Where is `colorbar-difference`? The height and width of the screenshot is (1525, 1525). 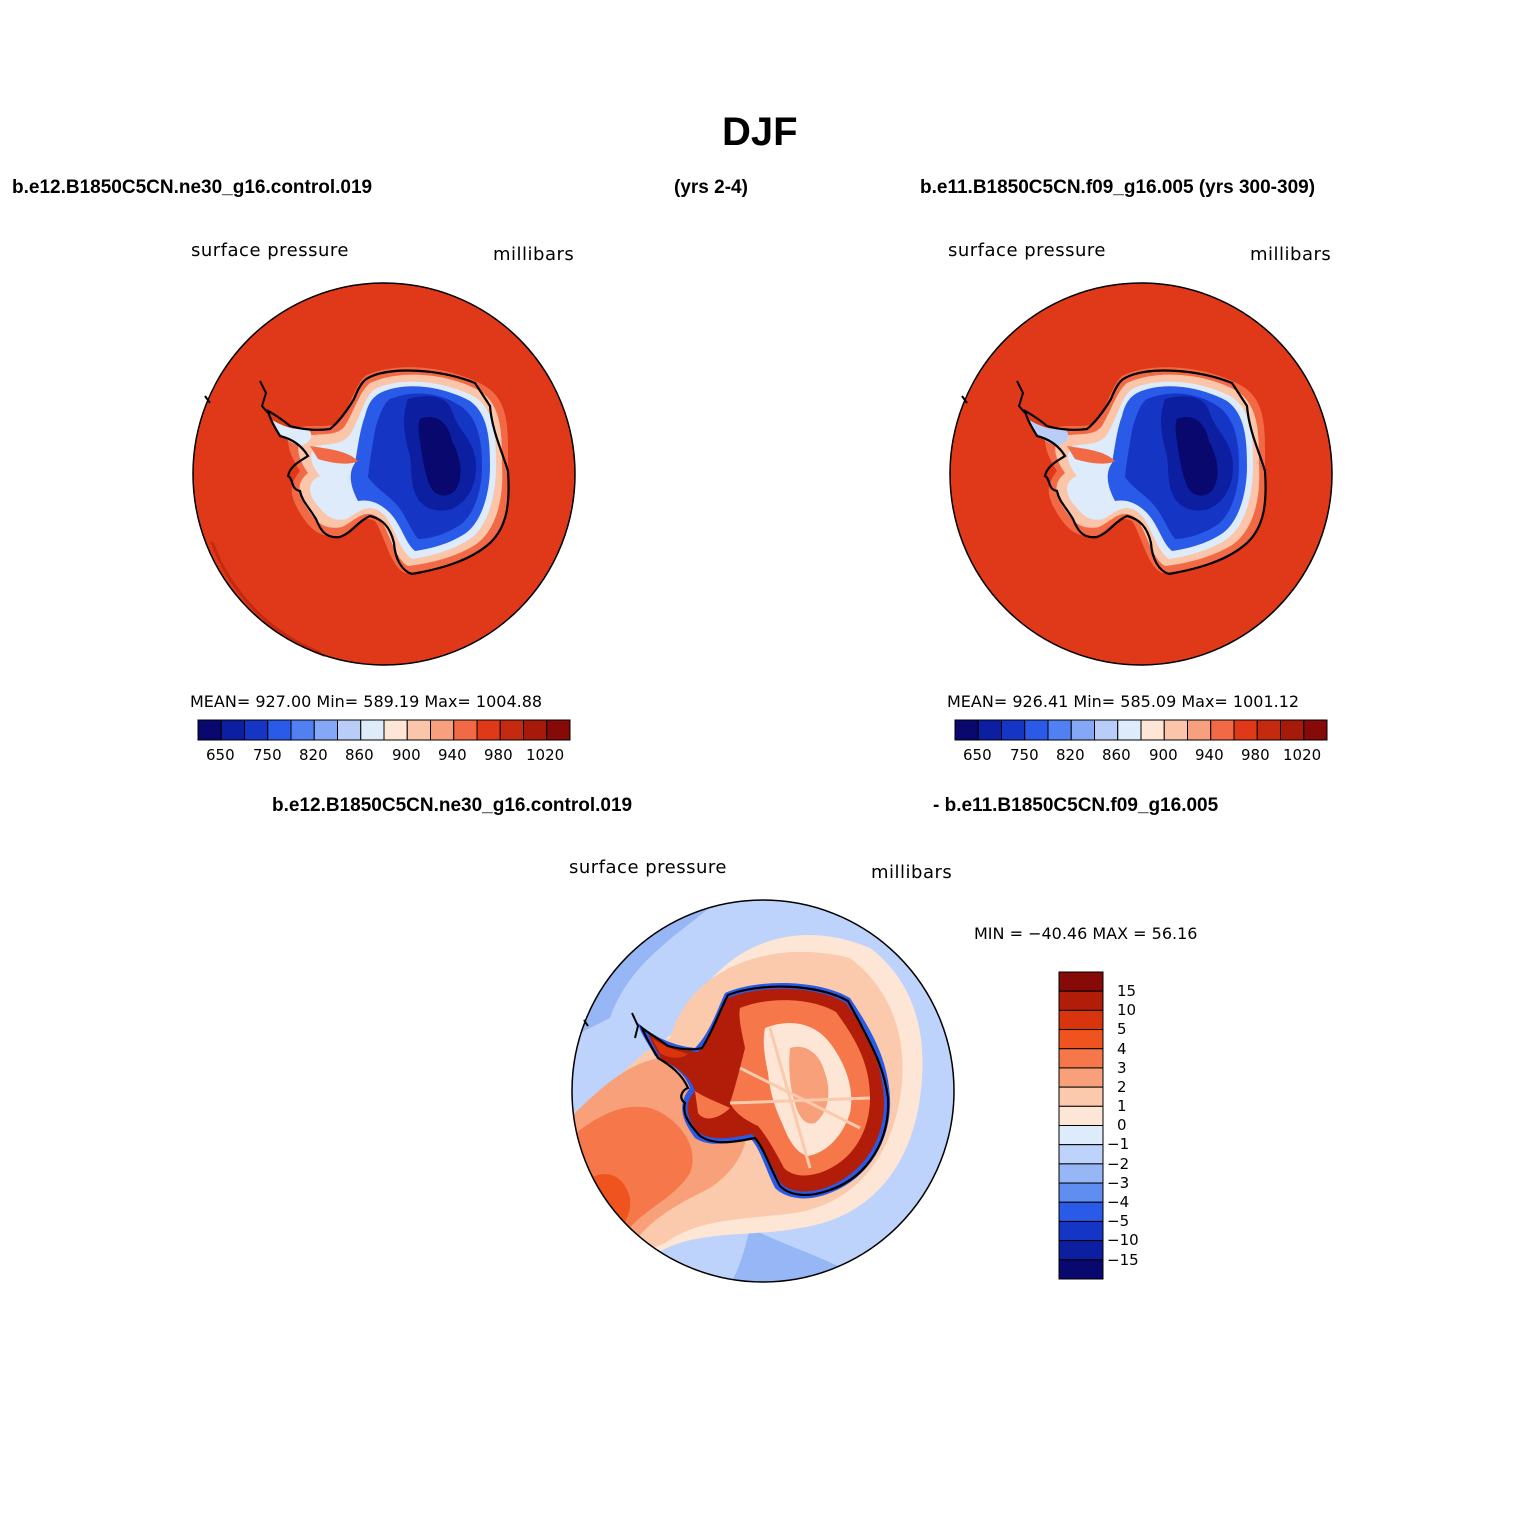 colorbar-difference is located at coordinates (1081, 1125).